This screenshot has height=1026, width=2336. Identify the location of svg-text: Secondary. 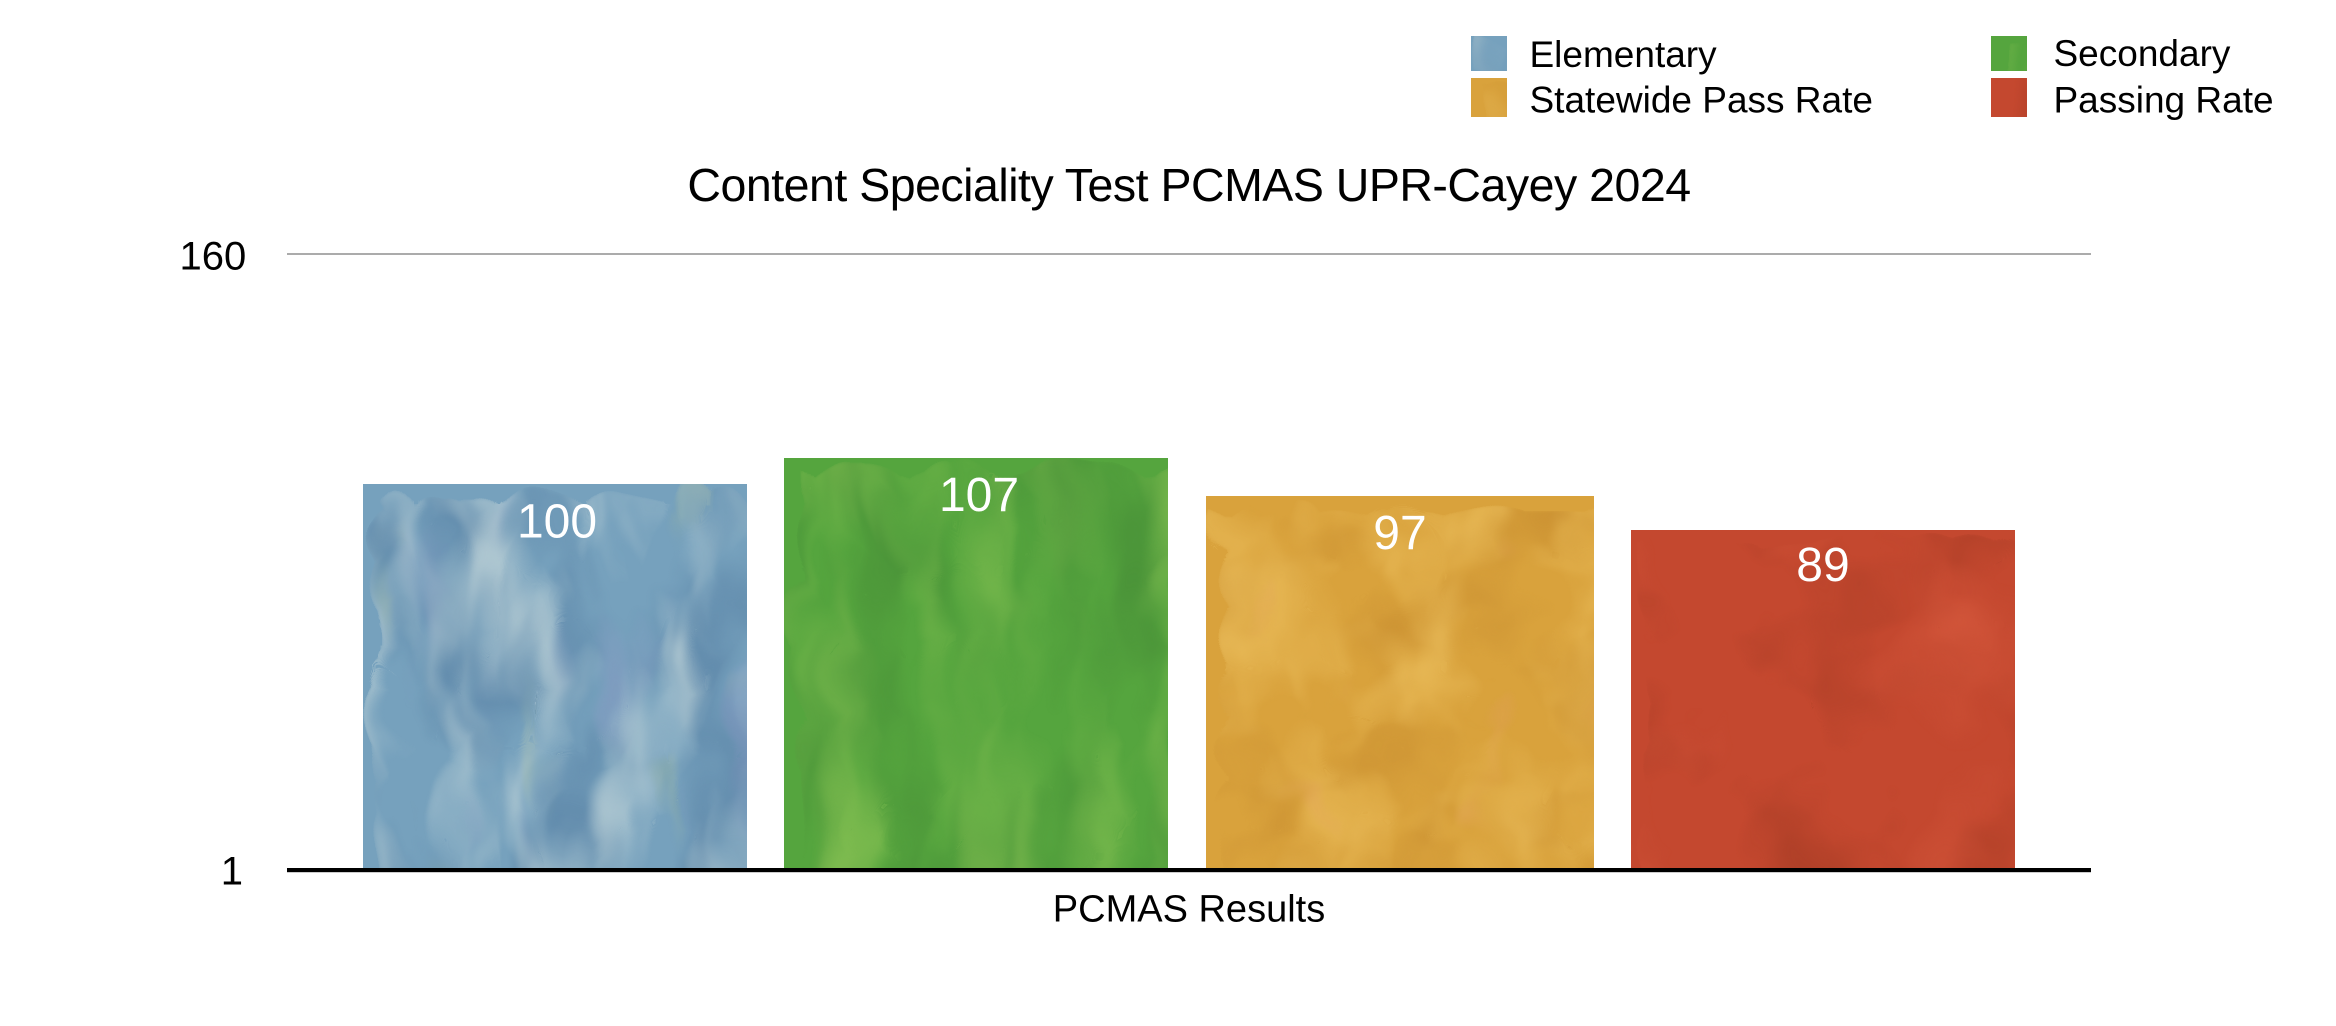
(2142, 53).